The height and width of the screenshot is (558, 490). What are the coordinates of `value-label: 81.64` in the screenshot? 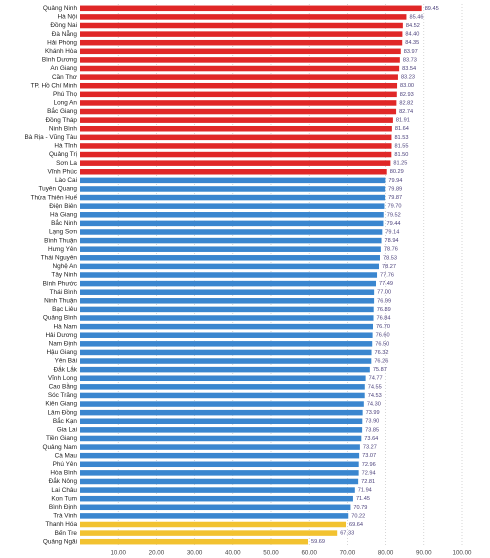 It's located at (402, 129).